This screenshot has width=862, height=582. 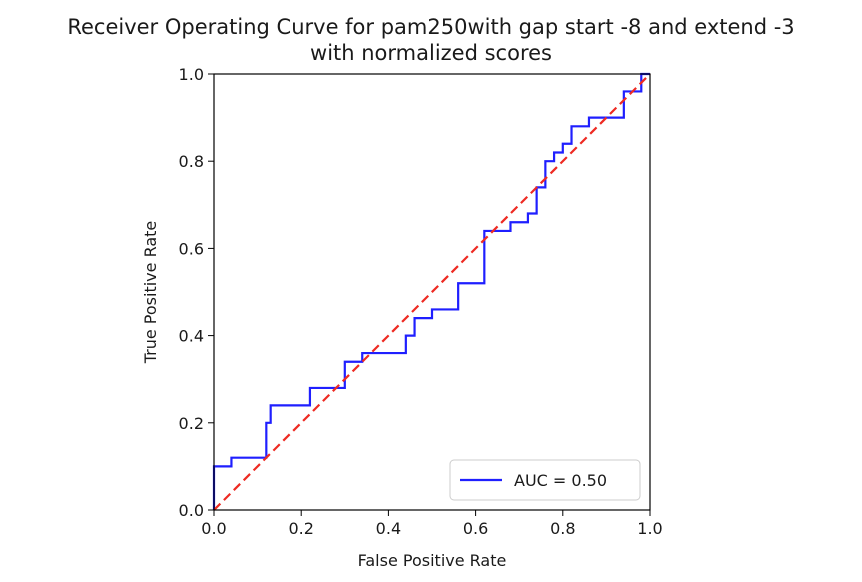 I want to click on y-tick-label: 0.4, so click(x=191, y=336).